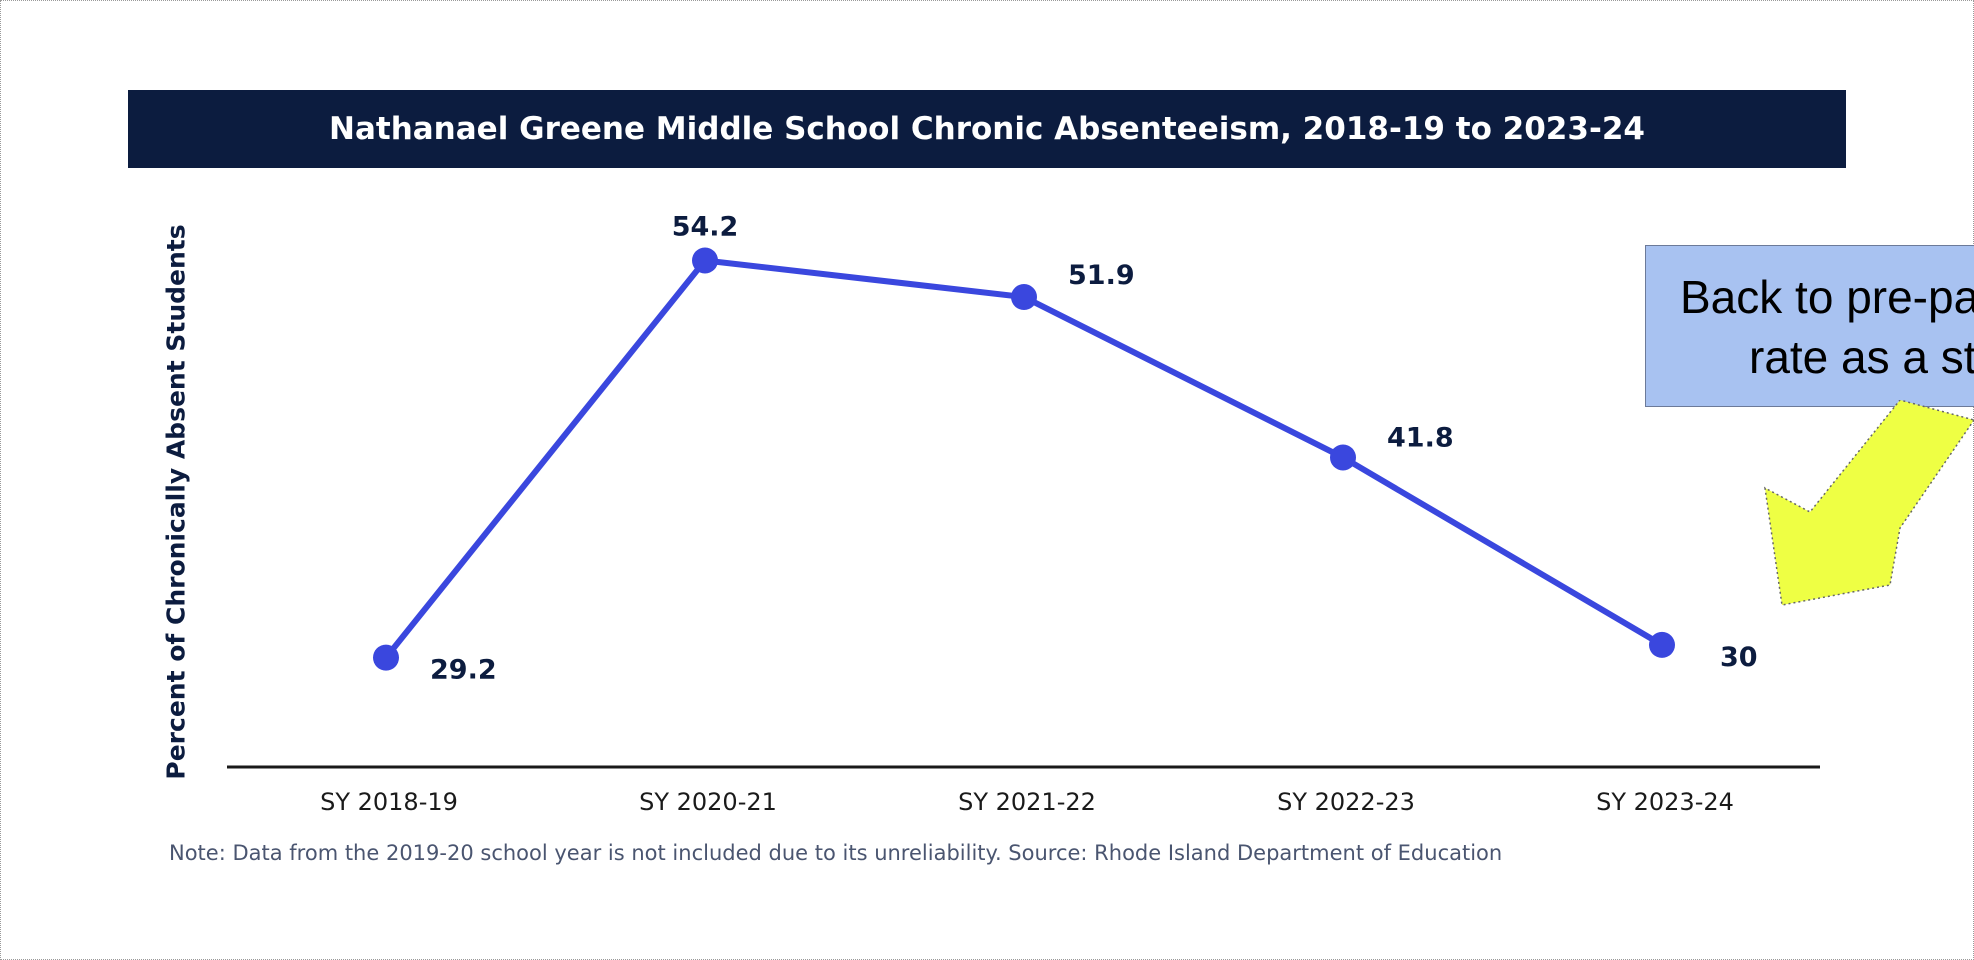  What do you see at coordinates (708, 802) in the screenshot?
I see `x-tick-label: SY 2020-21` at bounding box center [708, 802].